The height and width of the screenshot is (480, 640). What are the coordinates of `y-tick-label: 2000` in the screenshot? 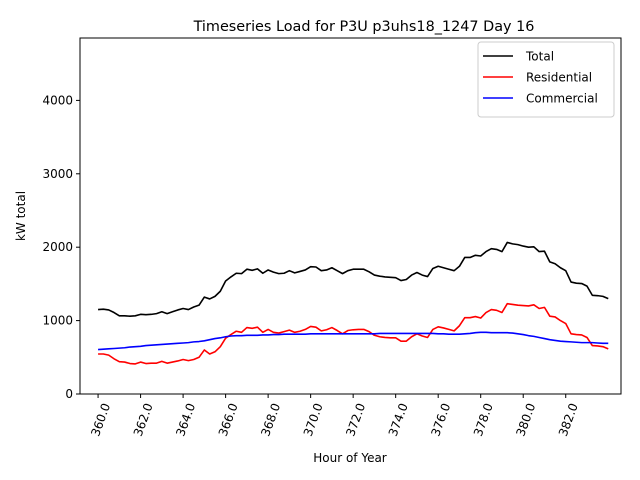 It's located at (57, 247).